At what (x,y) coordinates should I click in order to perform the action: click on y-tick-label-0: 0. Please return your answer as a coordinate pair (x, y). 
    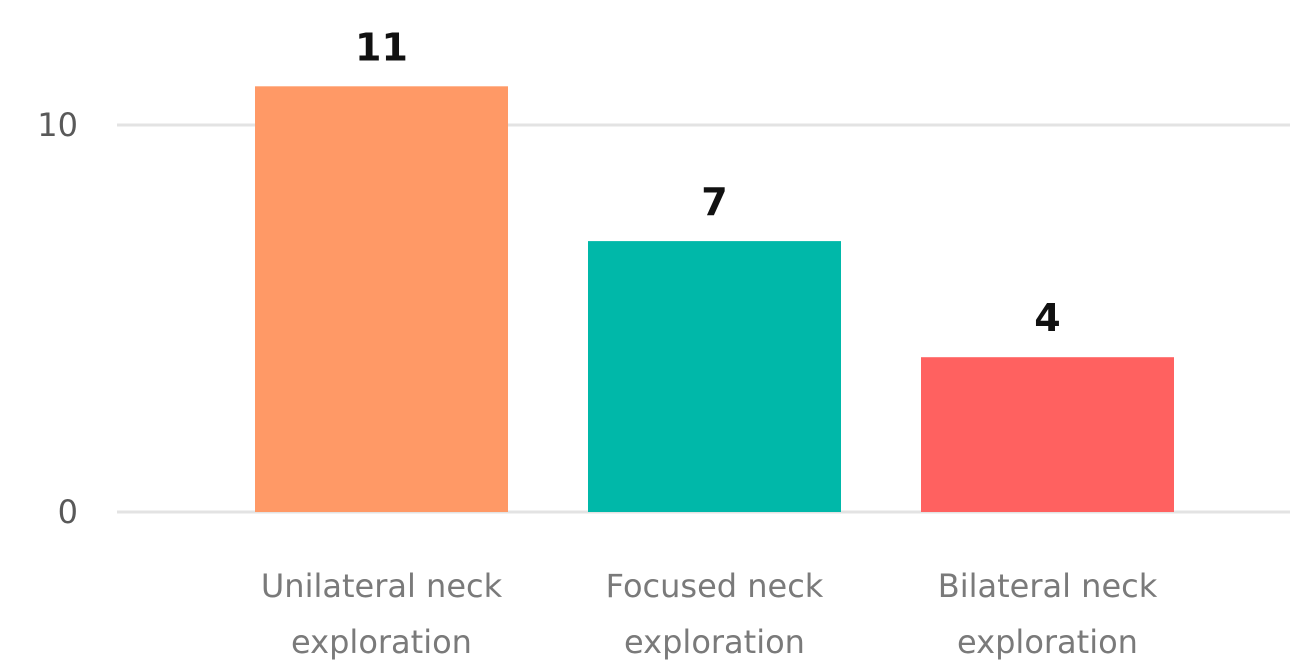
    Looking at the image, I should click on (68, 512).